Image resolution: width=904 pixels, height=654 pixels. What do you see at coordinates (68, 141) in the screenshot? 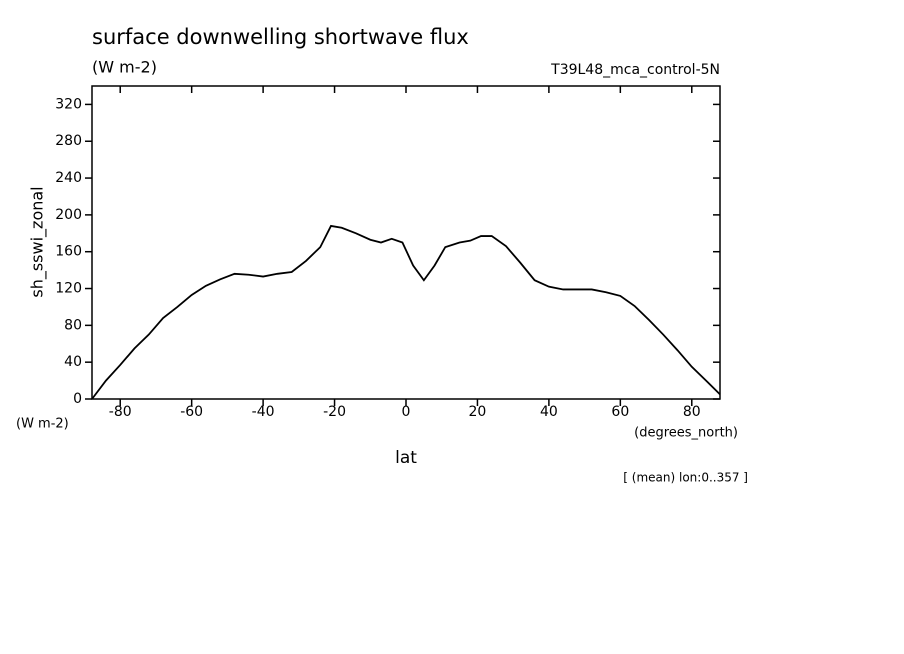
I see `y-tick-label: 280` at bounding box center [68, 141].